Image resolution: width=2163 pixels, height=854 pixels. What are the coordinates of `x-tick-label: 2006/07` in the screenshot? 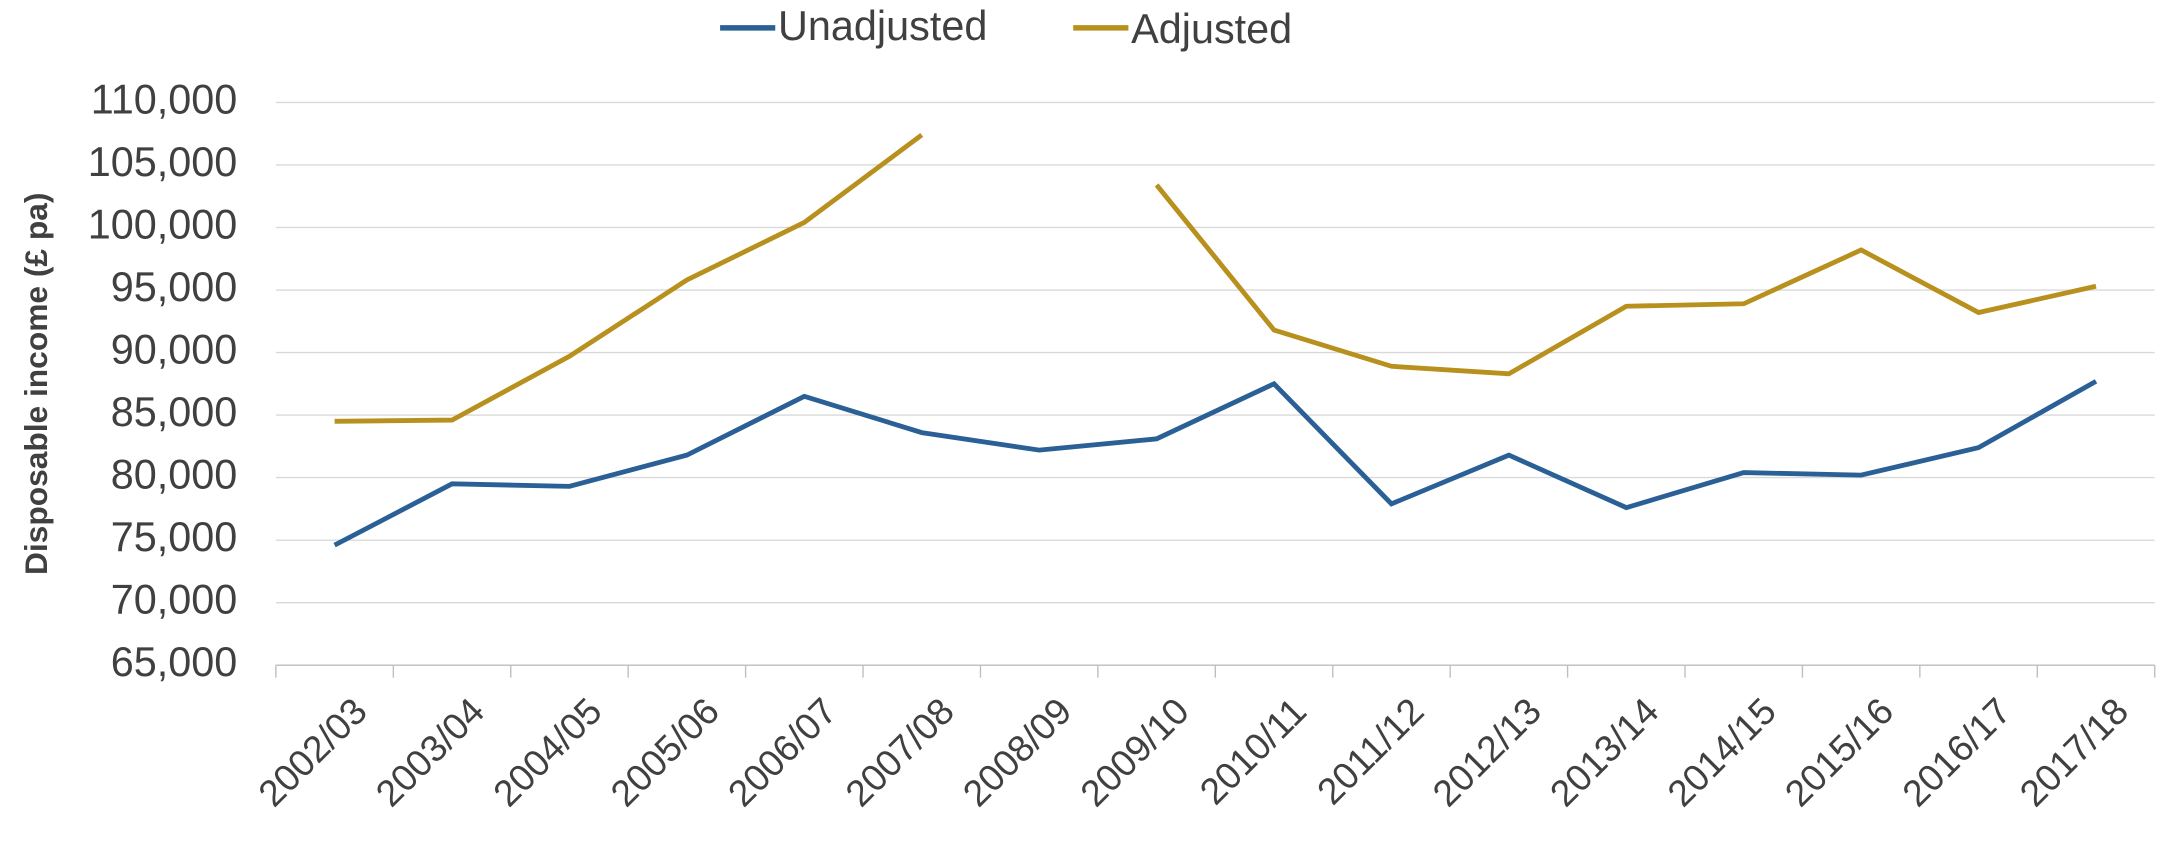 It's located at (782, 752).